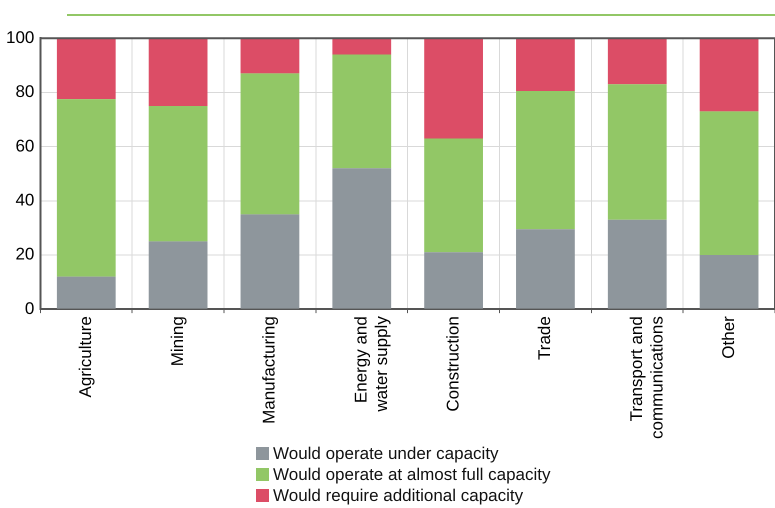 The image size is (775, 508). Describe the element at coordinates (177, 341) in the screenshot. I see `x-tick-label: Mining` at that location.